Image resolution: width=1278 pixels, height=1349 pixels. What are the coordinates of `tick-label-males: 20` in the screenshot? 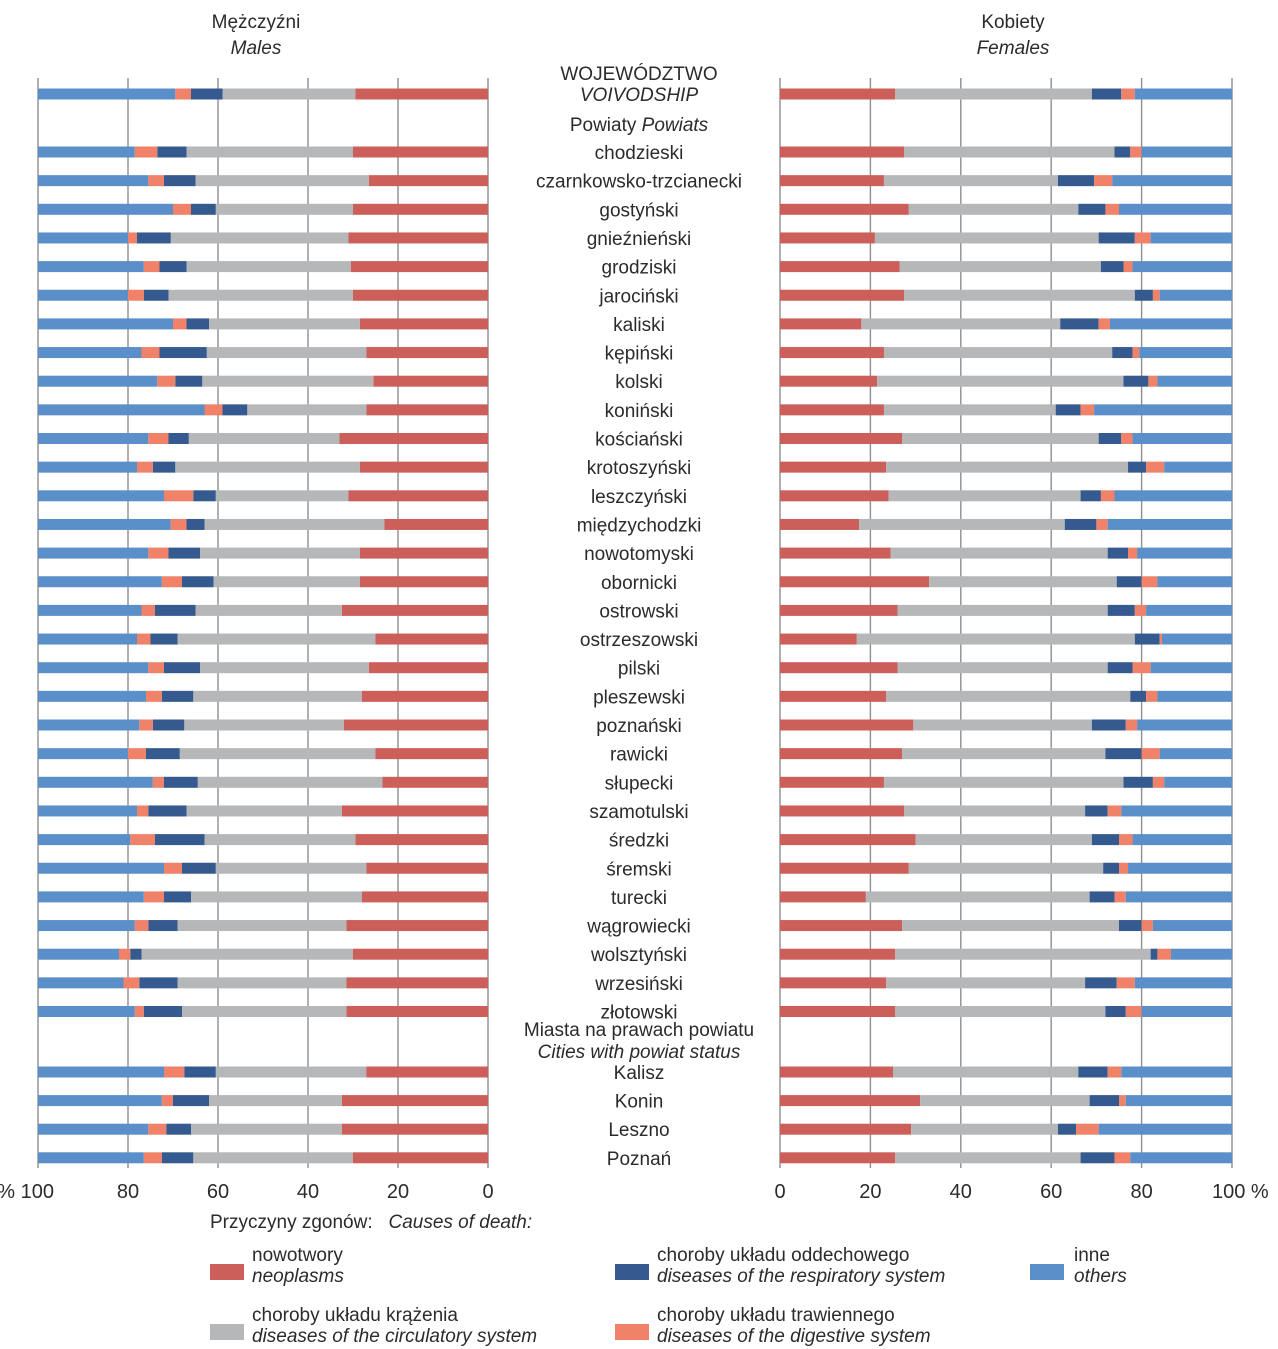 It's located at (398, 1190).